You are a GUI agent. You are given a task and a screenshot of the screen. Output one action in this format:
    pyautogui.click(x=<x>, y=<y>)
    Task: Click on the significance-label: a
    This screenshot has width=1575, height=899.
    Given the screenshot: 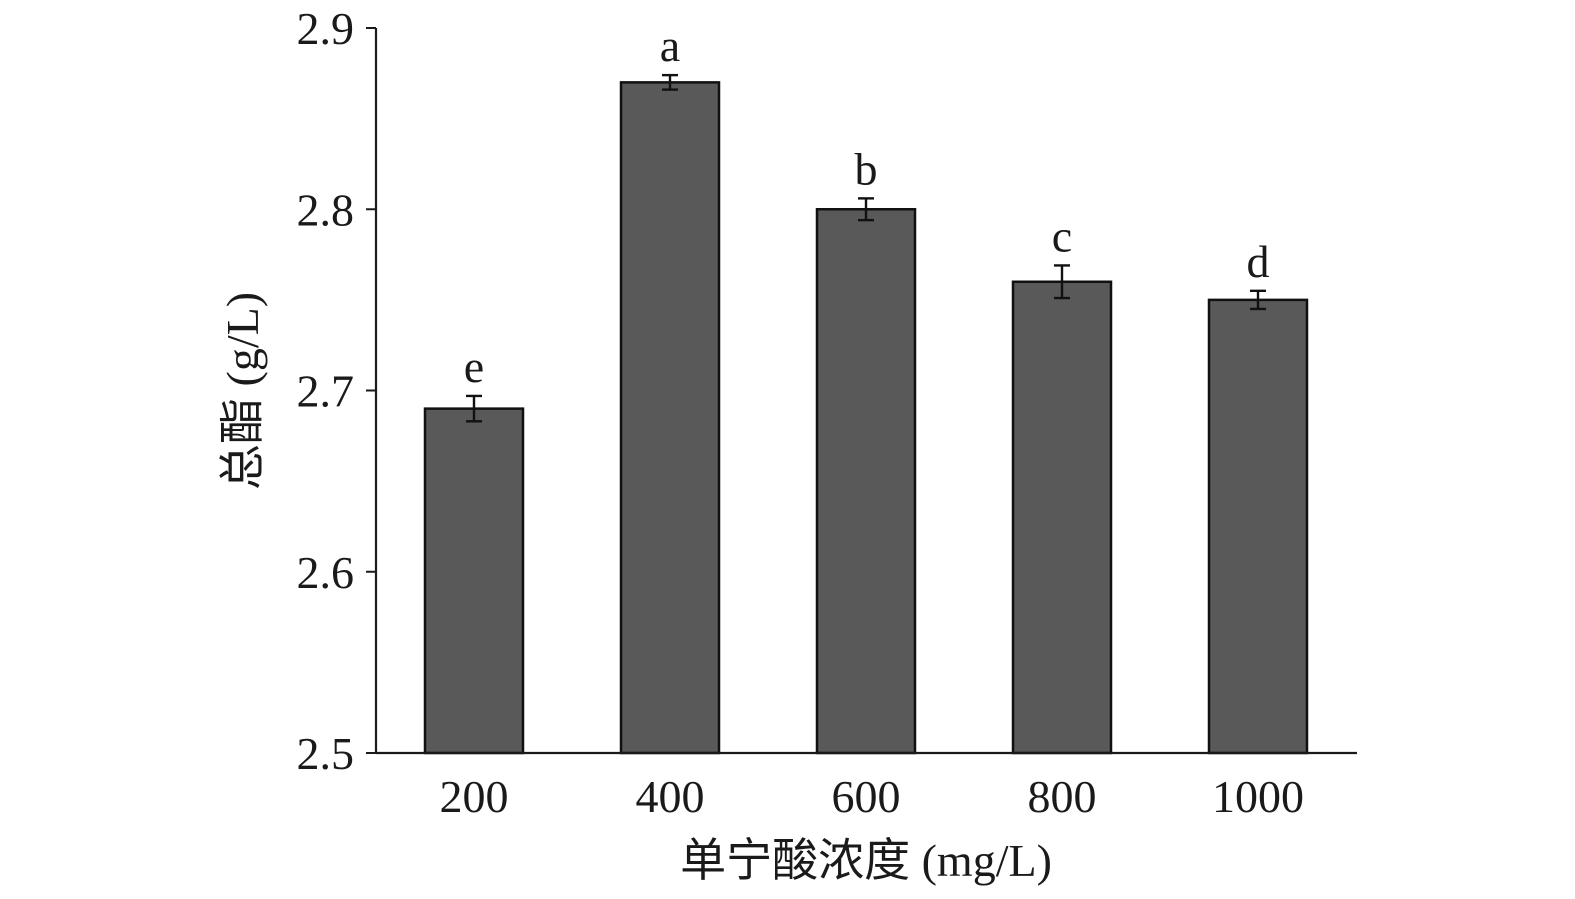 What is the action you would take?
    pyautogui.click(x=670, y=45)
    